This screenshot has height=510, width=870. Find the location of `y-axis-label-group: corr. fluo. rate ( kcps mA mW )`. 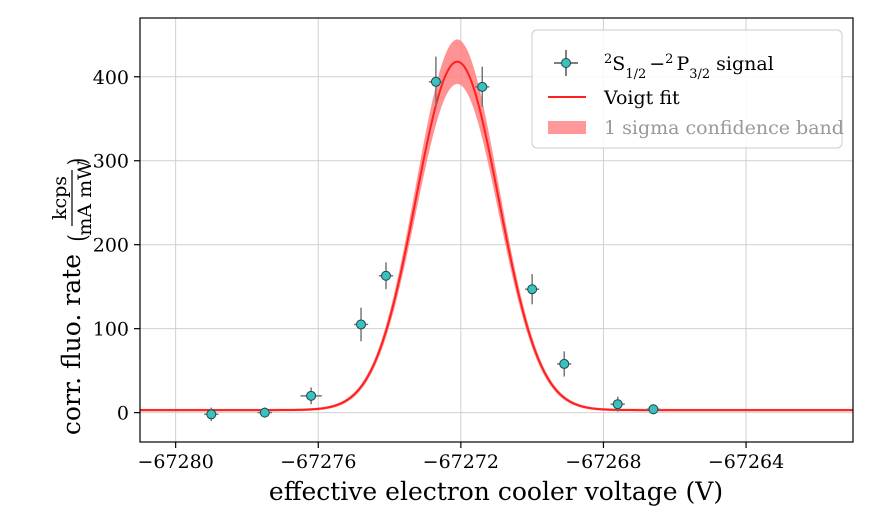

y-axis-label-group: corr. fluo. rate ( kcps mA mW ) is located at coordinates (72, 296).